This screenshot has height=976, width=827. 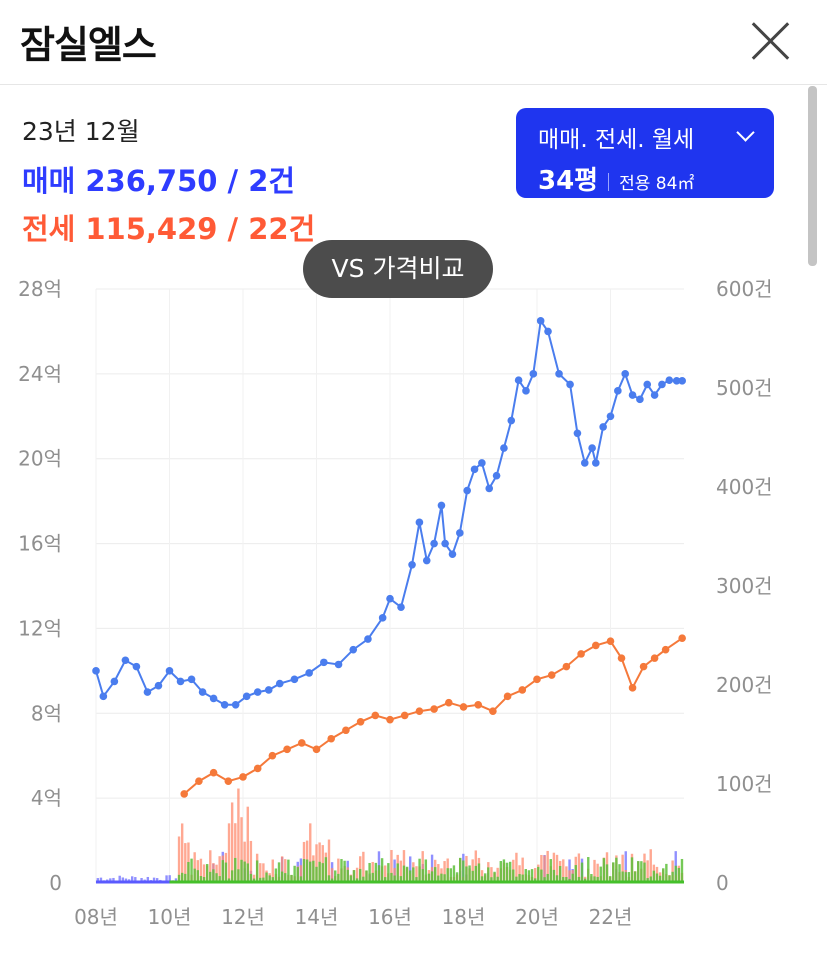 What do you see at coordinates (645, 153) in the screenshot?
I see `type-size-selector: 매매. 전세. 월세 34평 전용 84㎡` at bounding box center [645, 153].